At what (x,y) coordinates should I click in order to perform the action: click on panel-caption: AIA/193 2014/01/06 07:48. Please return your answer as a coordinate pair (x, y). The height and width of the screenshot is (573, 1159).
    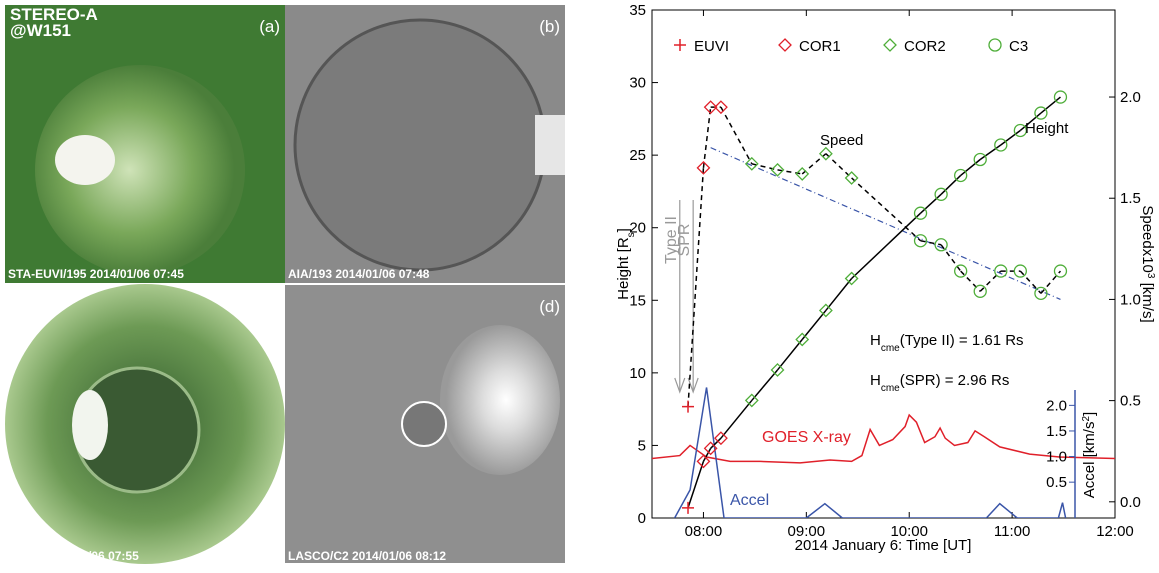
    Looking at the image, I should click on (359, 274).